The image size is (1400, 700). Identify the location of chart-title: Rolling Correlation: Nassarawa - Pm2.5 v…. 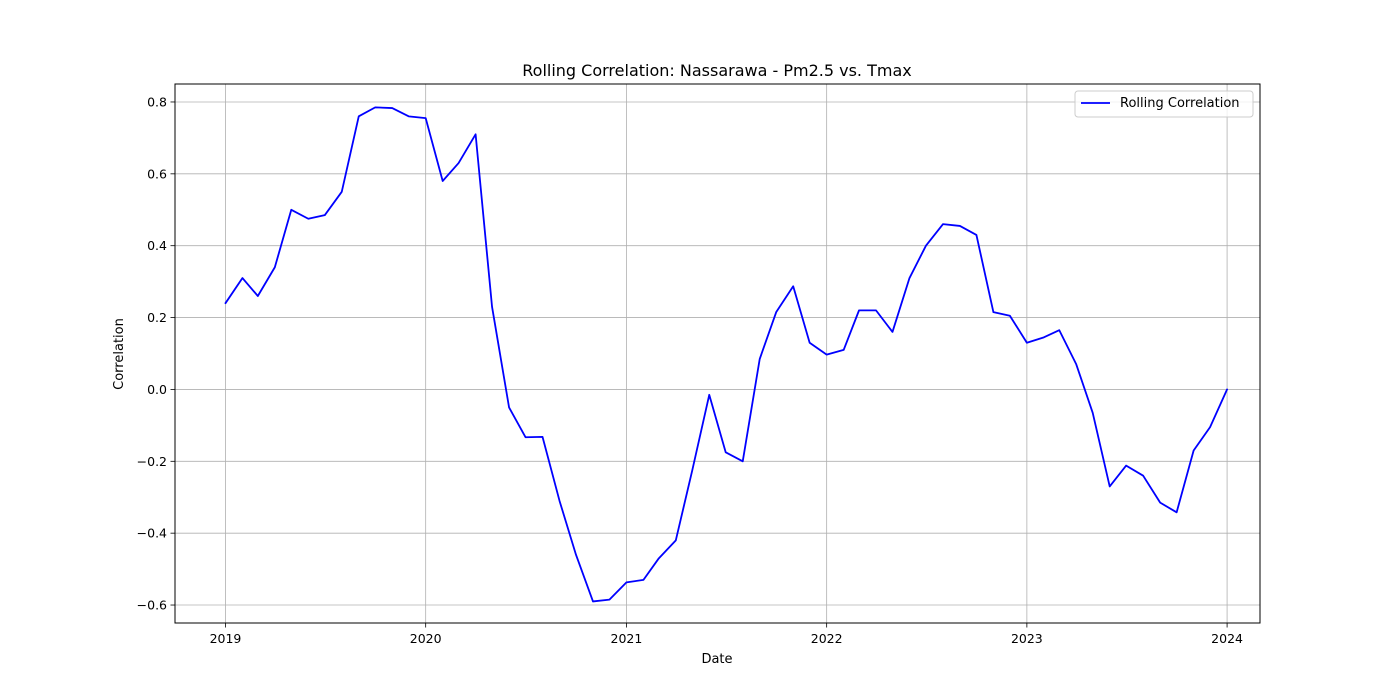
(716, 70).